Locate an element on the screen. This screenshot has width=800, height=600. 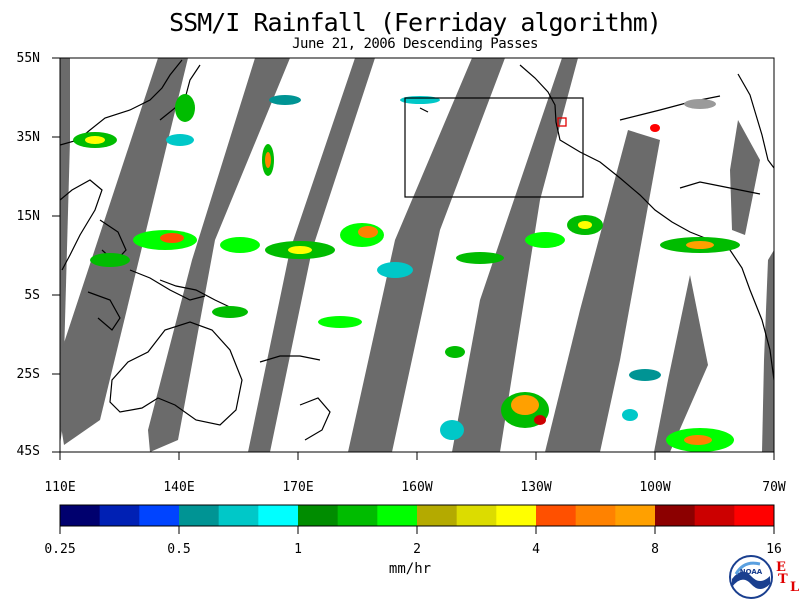
colorbar-units: mm/hr is located at coordinates (410, 569).